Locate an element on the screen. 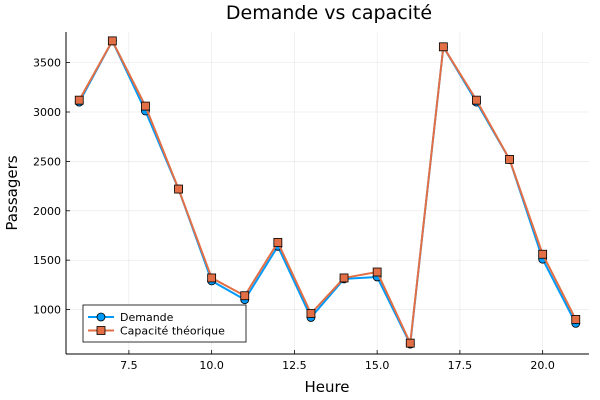 This screenshot has height=400, width=600. legend-box is located at coordinates (164, 323).